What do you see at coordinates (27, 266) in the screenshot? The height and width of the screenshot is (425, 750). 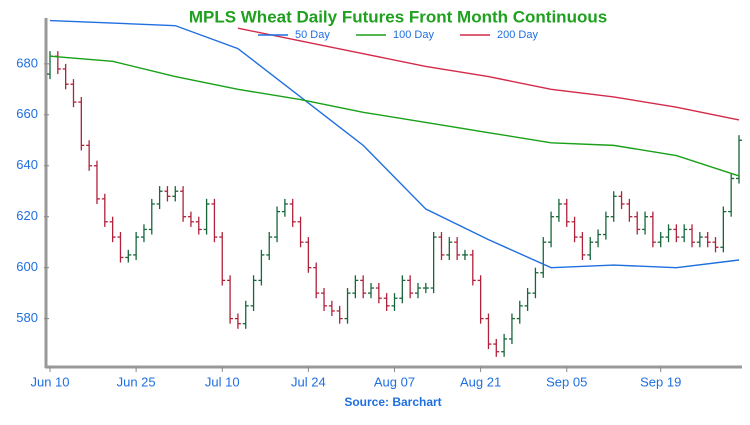 I see `y-tick-label: 600` at bounding box center [27, 266].